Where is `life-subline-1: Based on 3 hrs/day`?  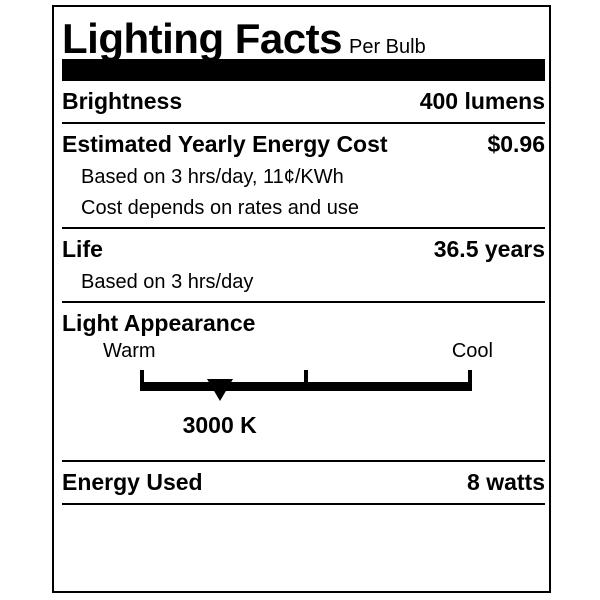
life-subline-1: Based on 3 hrs/day is located at coordinates (167, 282).